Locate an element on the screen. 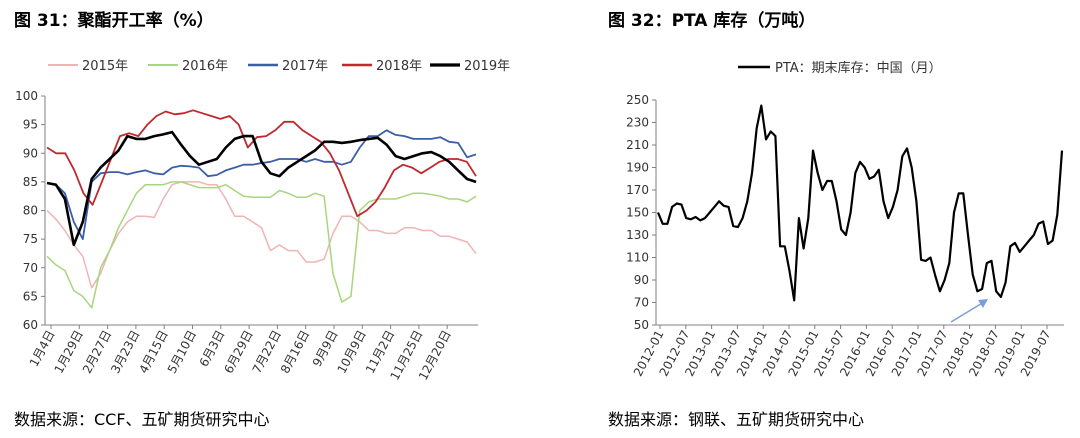 This screenshot has height=438, width=1080. right-chart-y-tick-label: 70 is located at coordinates (641, 303).